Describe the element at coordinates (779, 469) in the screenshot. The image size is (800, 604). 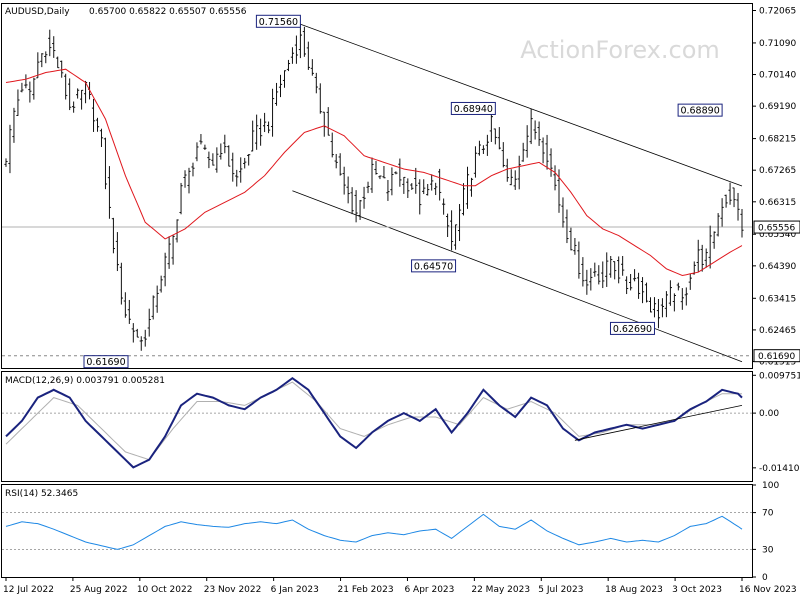
I see `macd-tick-label: -0.014107` at that location.